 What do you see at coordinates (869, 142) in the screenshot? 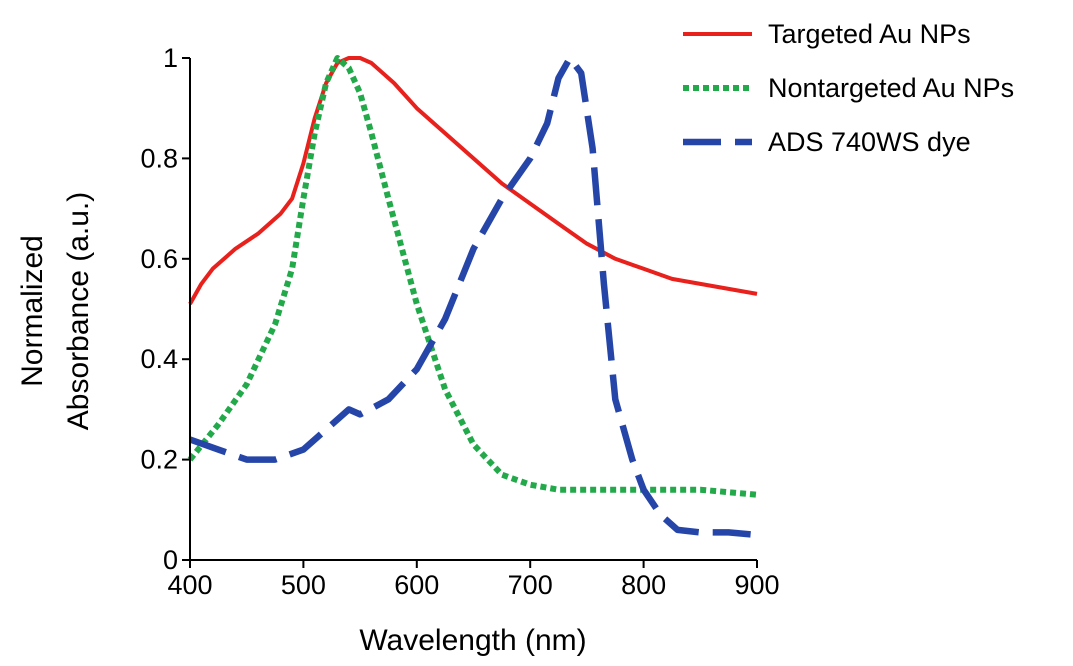
I see `legend-label-3: ADS 740WS dye` at bounding box center [869, 142].